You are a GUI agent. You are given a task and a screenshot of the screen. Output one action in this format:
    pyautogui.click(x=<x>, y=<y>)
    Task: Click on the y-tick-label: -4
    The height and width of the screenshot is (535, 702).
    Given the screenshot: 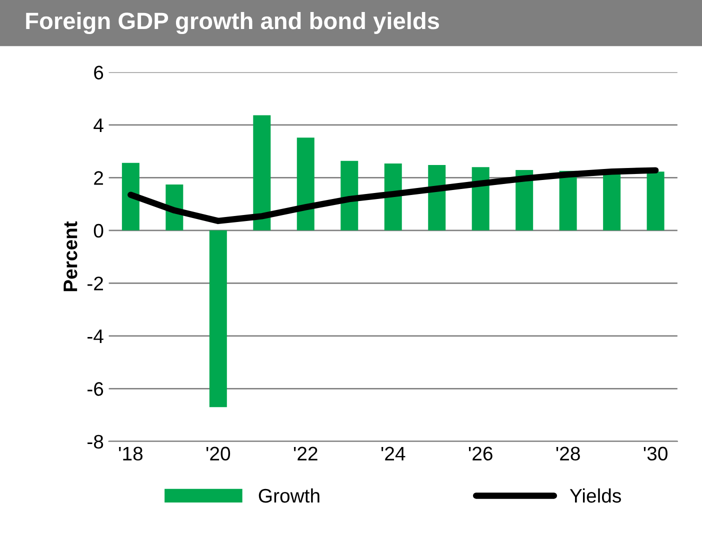 What is the action you would take?
    pyautogui.click(x=96, y=336)
    